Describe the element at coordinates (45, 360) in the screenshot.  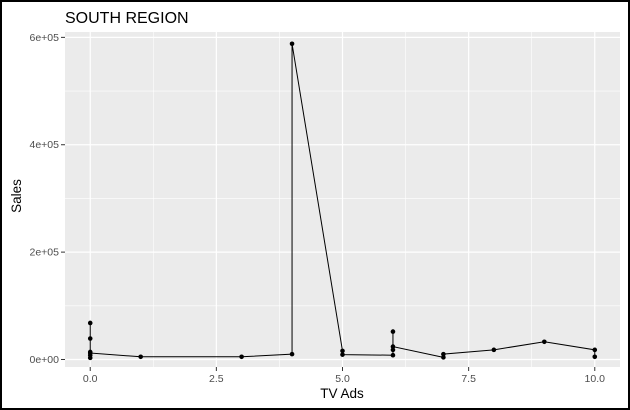
I see `y-tick-label: 0e+00` at that location.